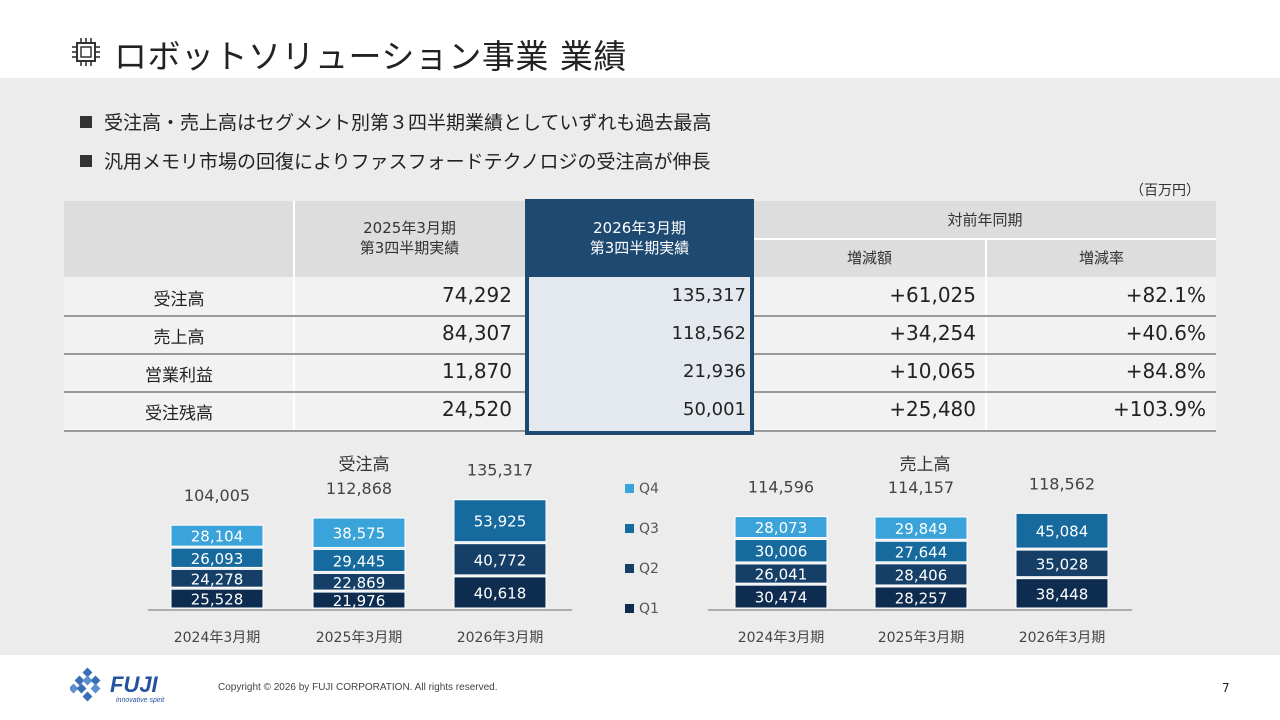  I want to click on bar-value-label: 38,575, so click(359, 534).